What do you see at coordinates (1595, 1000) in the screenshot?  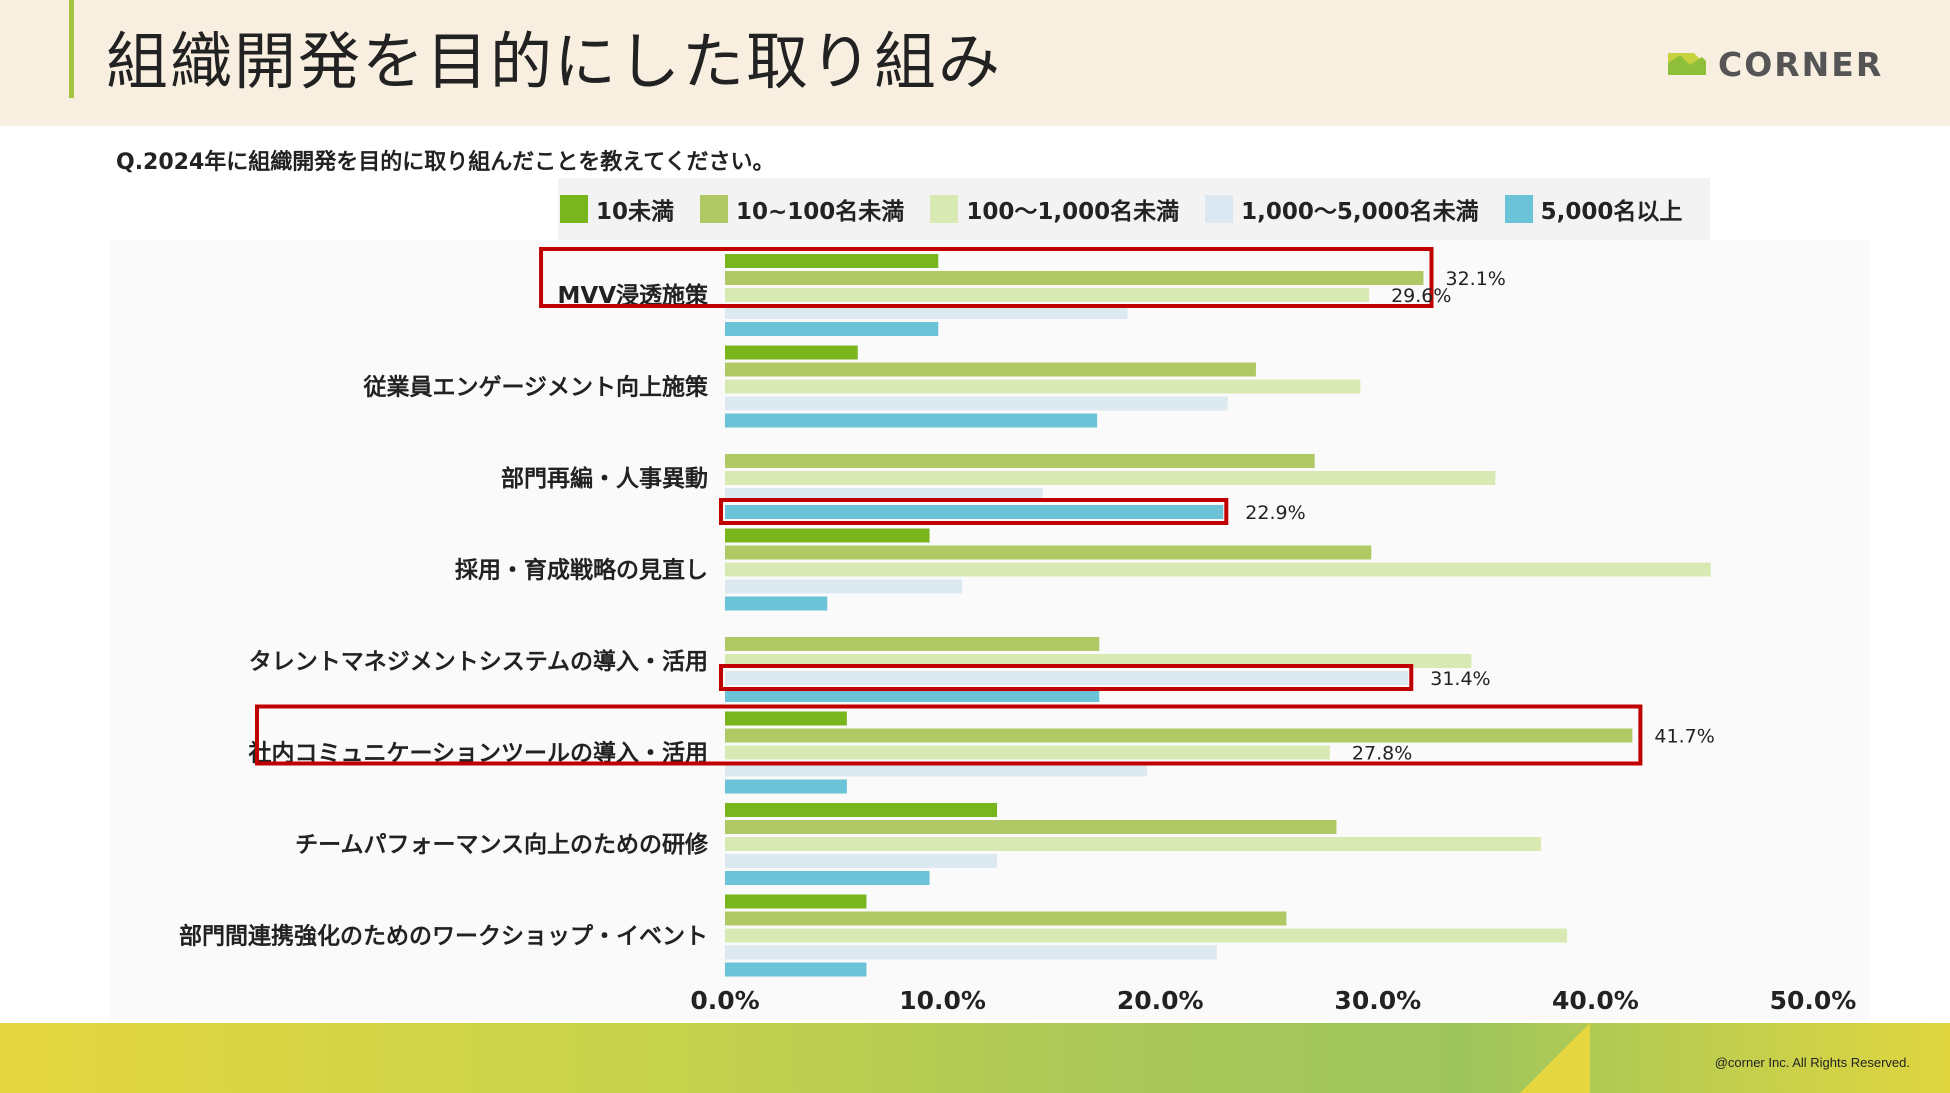 I see `x-tick-label: 40.0%` at bounding box center [1595, 1000].